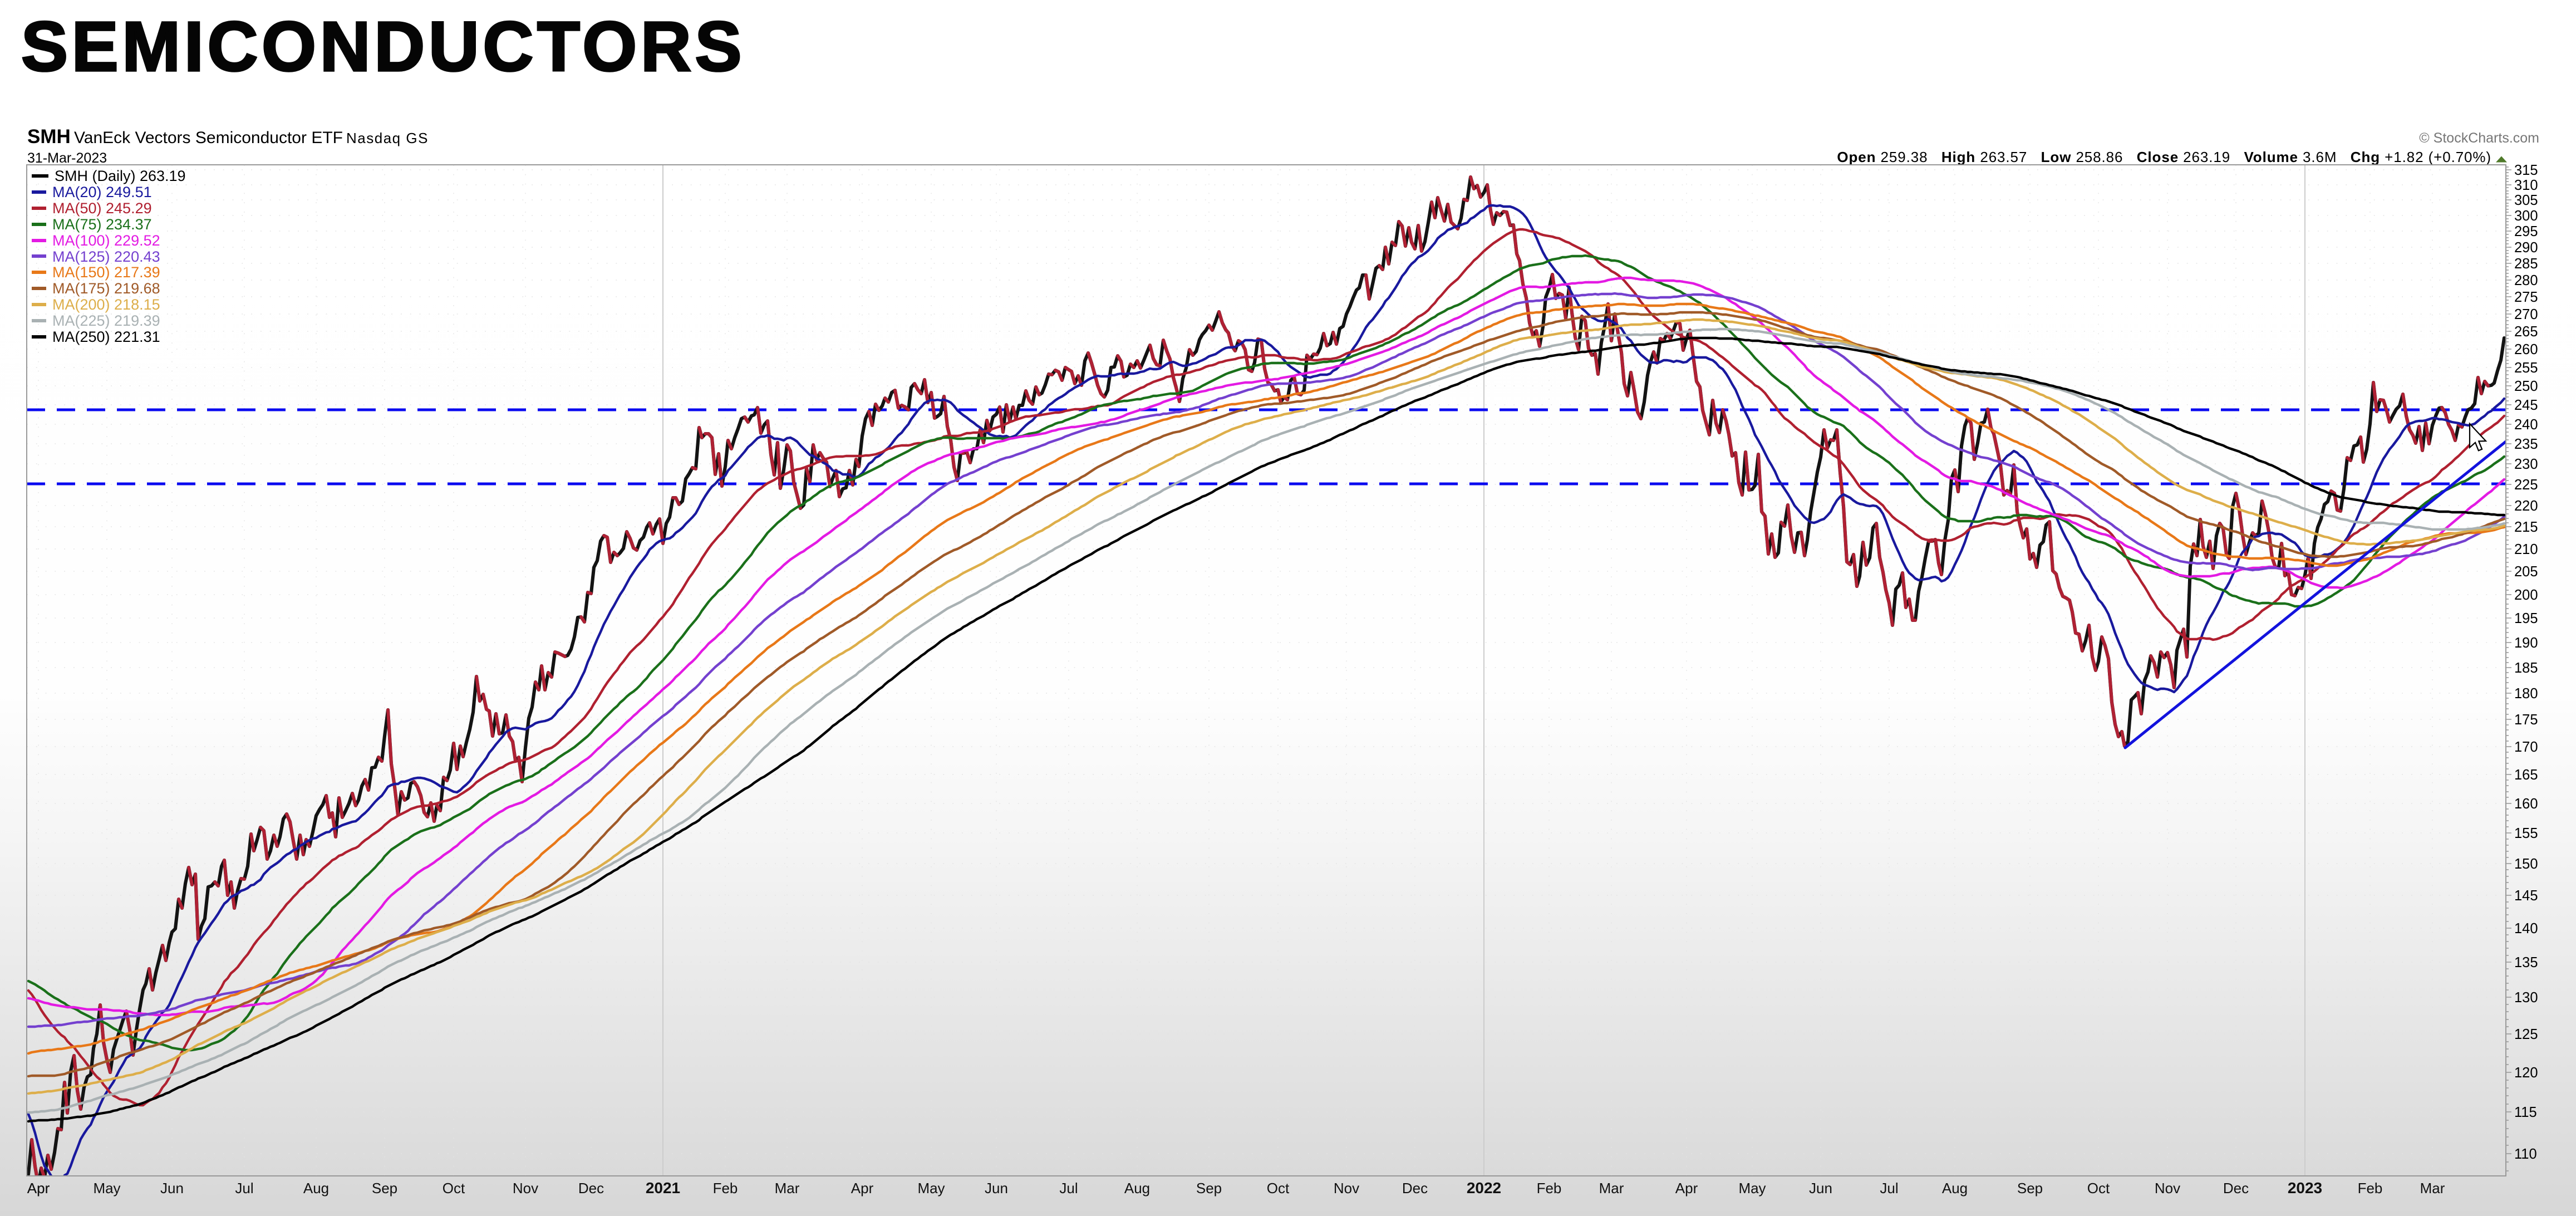 The width and height of the screenshot is (2576, 1216). What do you see at coordinates (2526, 1073) in the screenshot?
I see `svg-text: 120` at bounding box center [2526, 1073].